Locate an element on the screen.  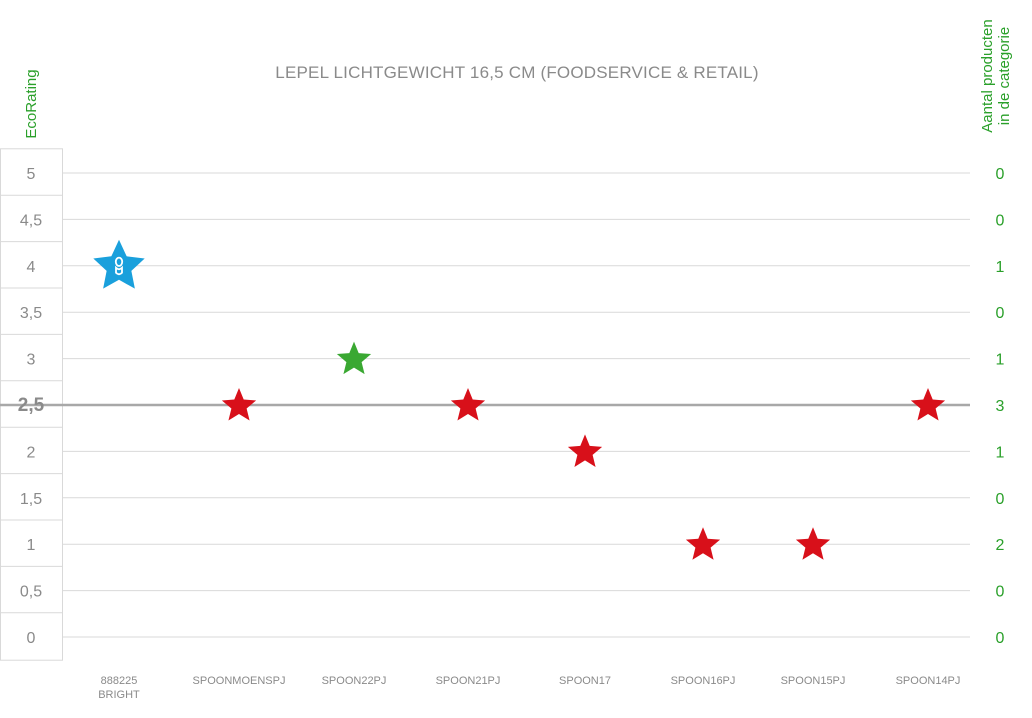
right-axis-label-line: in de categorie is located at coordinates (1004, 76).